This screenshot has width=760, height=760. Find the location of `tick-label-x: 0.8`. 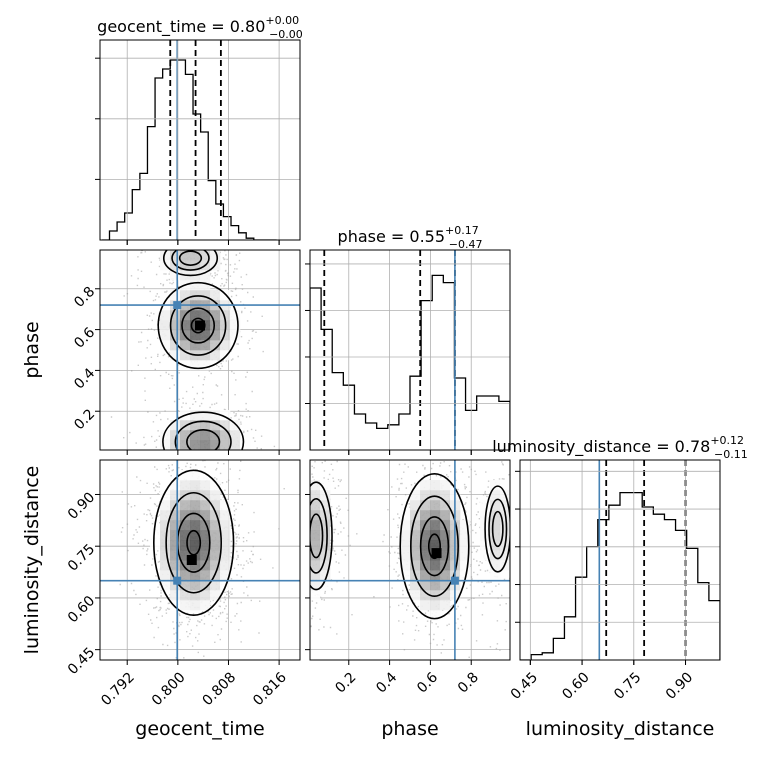

tick-label-x: 0.8 is located at coordinates (468, 682).